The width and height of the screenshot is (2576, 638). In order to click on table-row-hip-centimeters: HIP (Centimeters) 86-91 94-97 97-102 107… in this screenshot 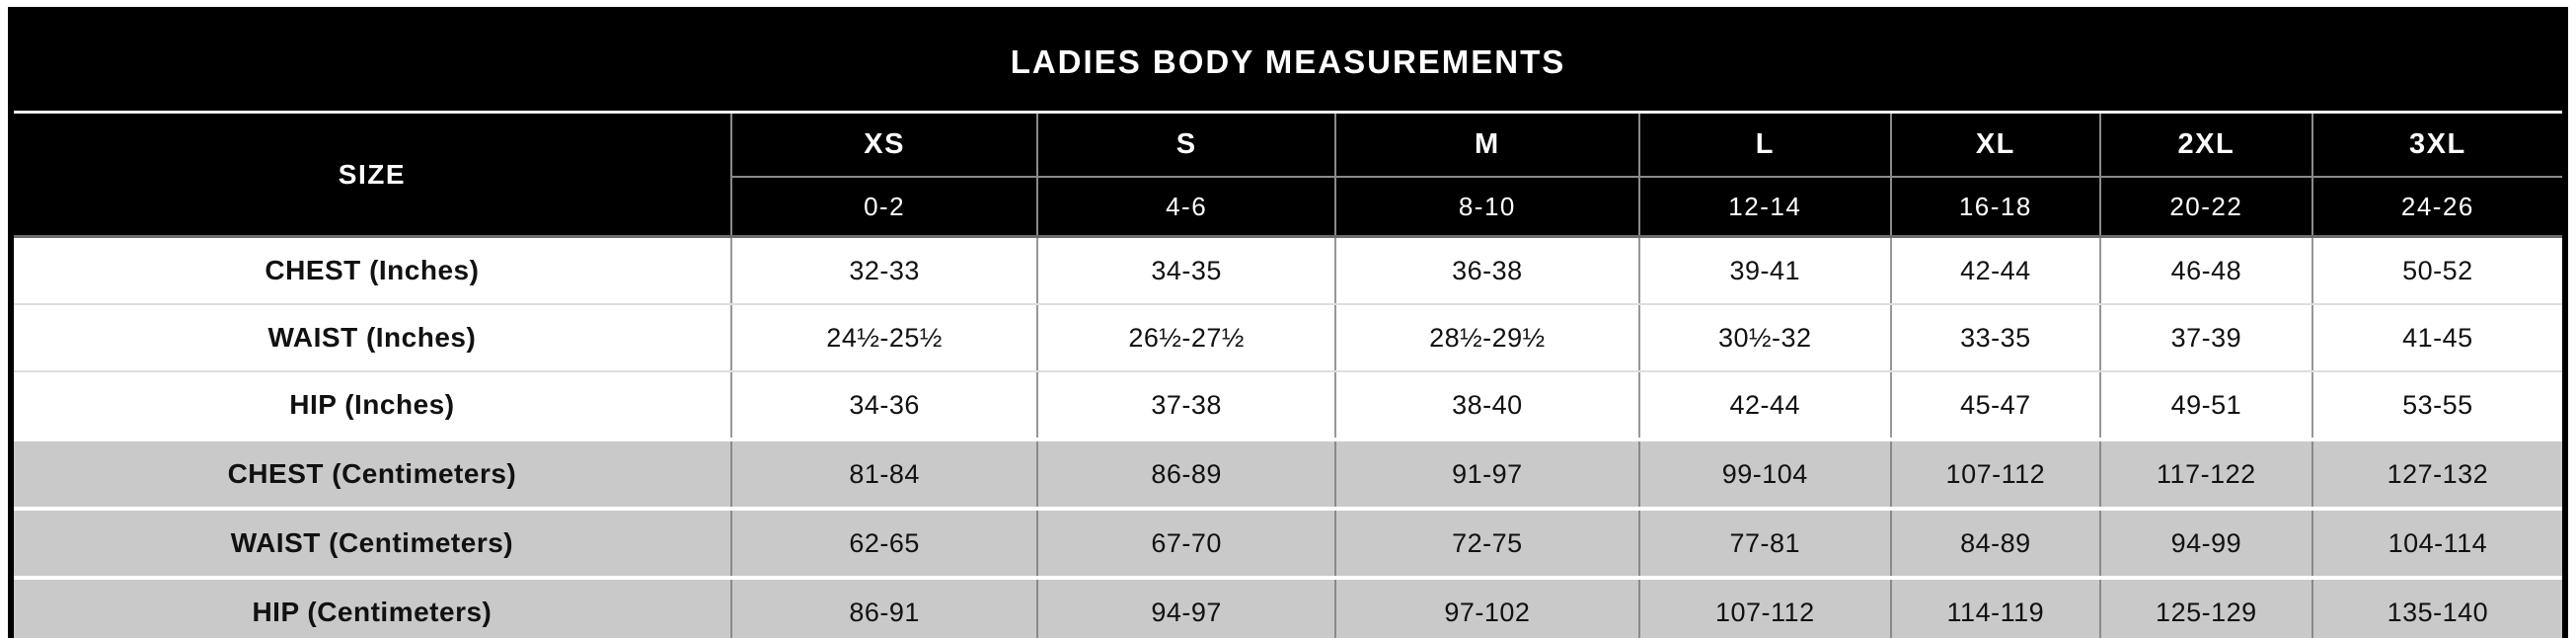, I will do `click(1288, 607)`.